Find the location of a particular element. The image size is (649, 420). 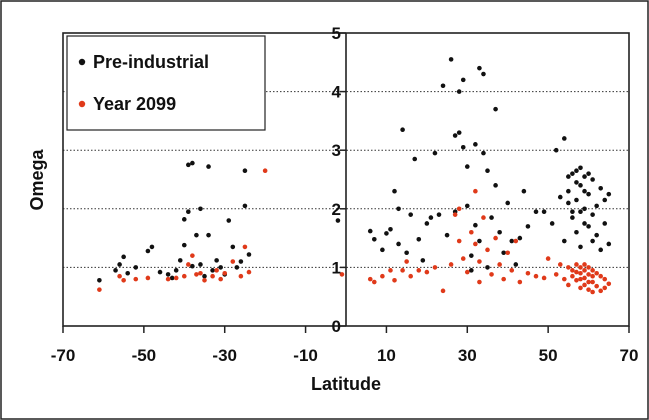

y-axis: 0 1 2 3 4 5 is located at coordinates (339, 180).